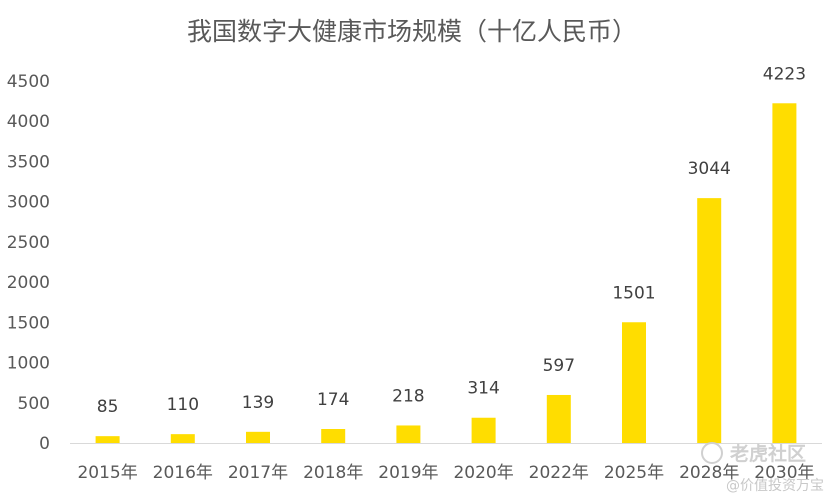  I want to click on x-tick-label: 2020年, so click(483, 473).